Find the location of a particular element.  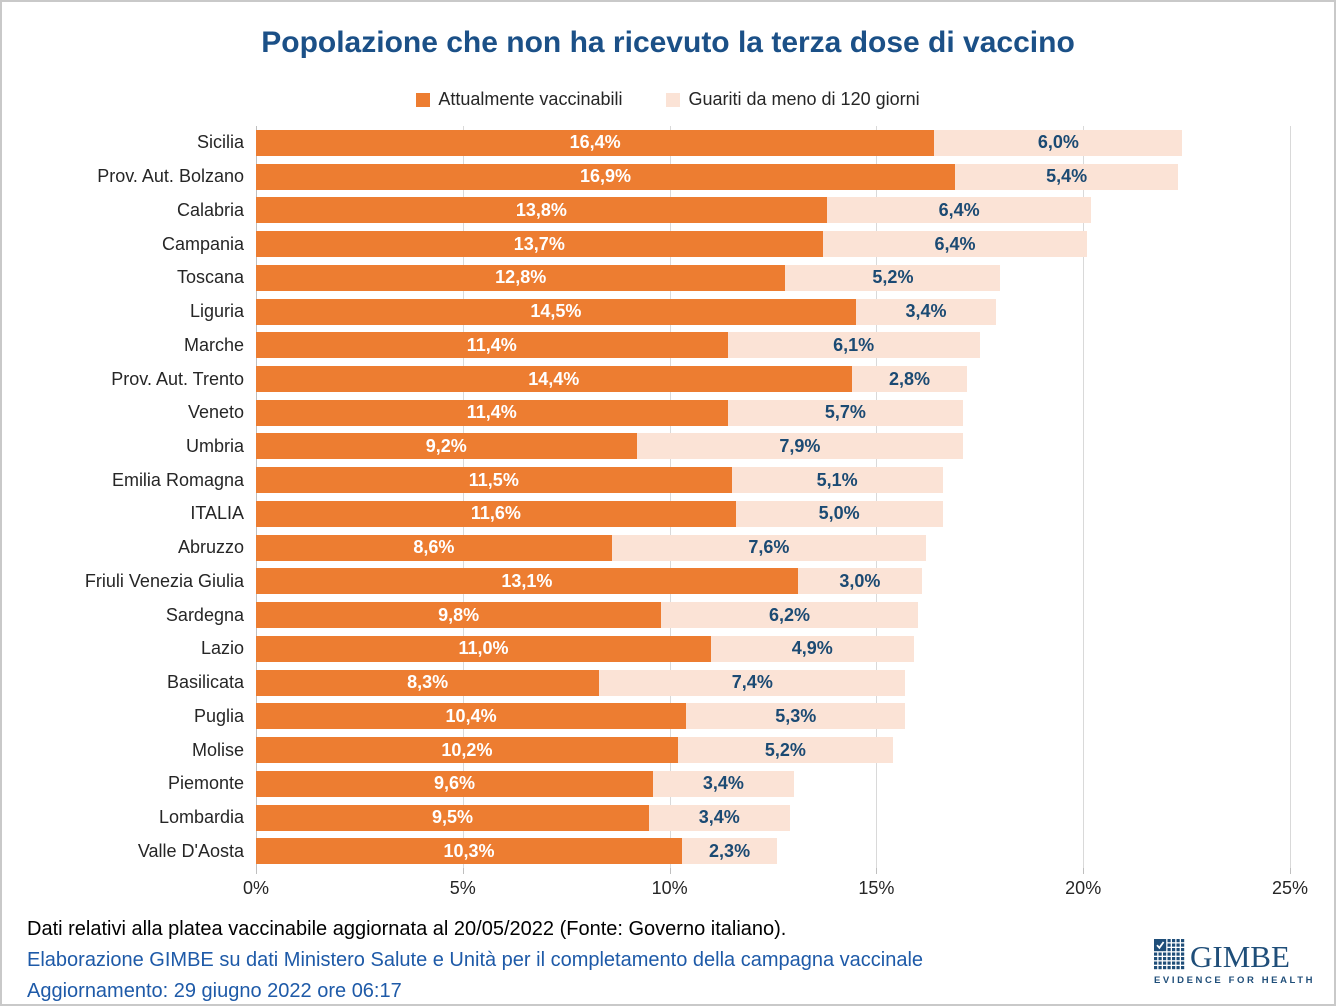

bar-track: 12,8% 5,2% is located at coordinates (773, 277).